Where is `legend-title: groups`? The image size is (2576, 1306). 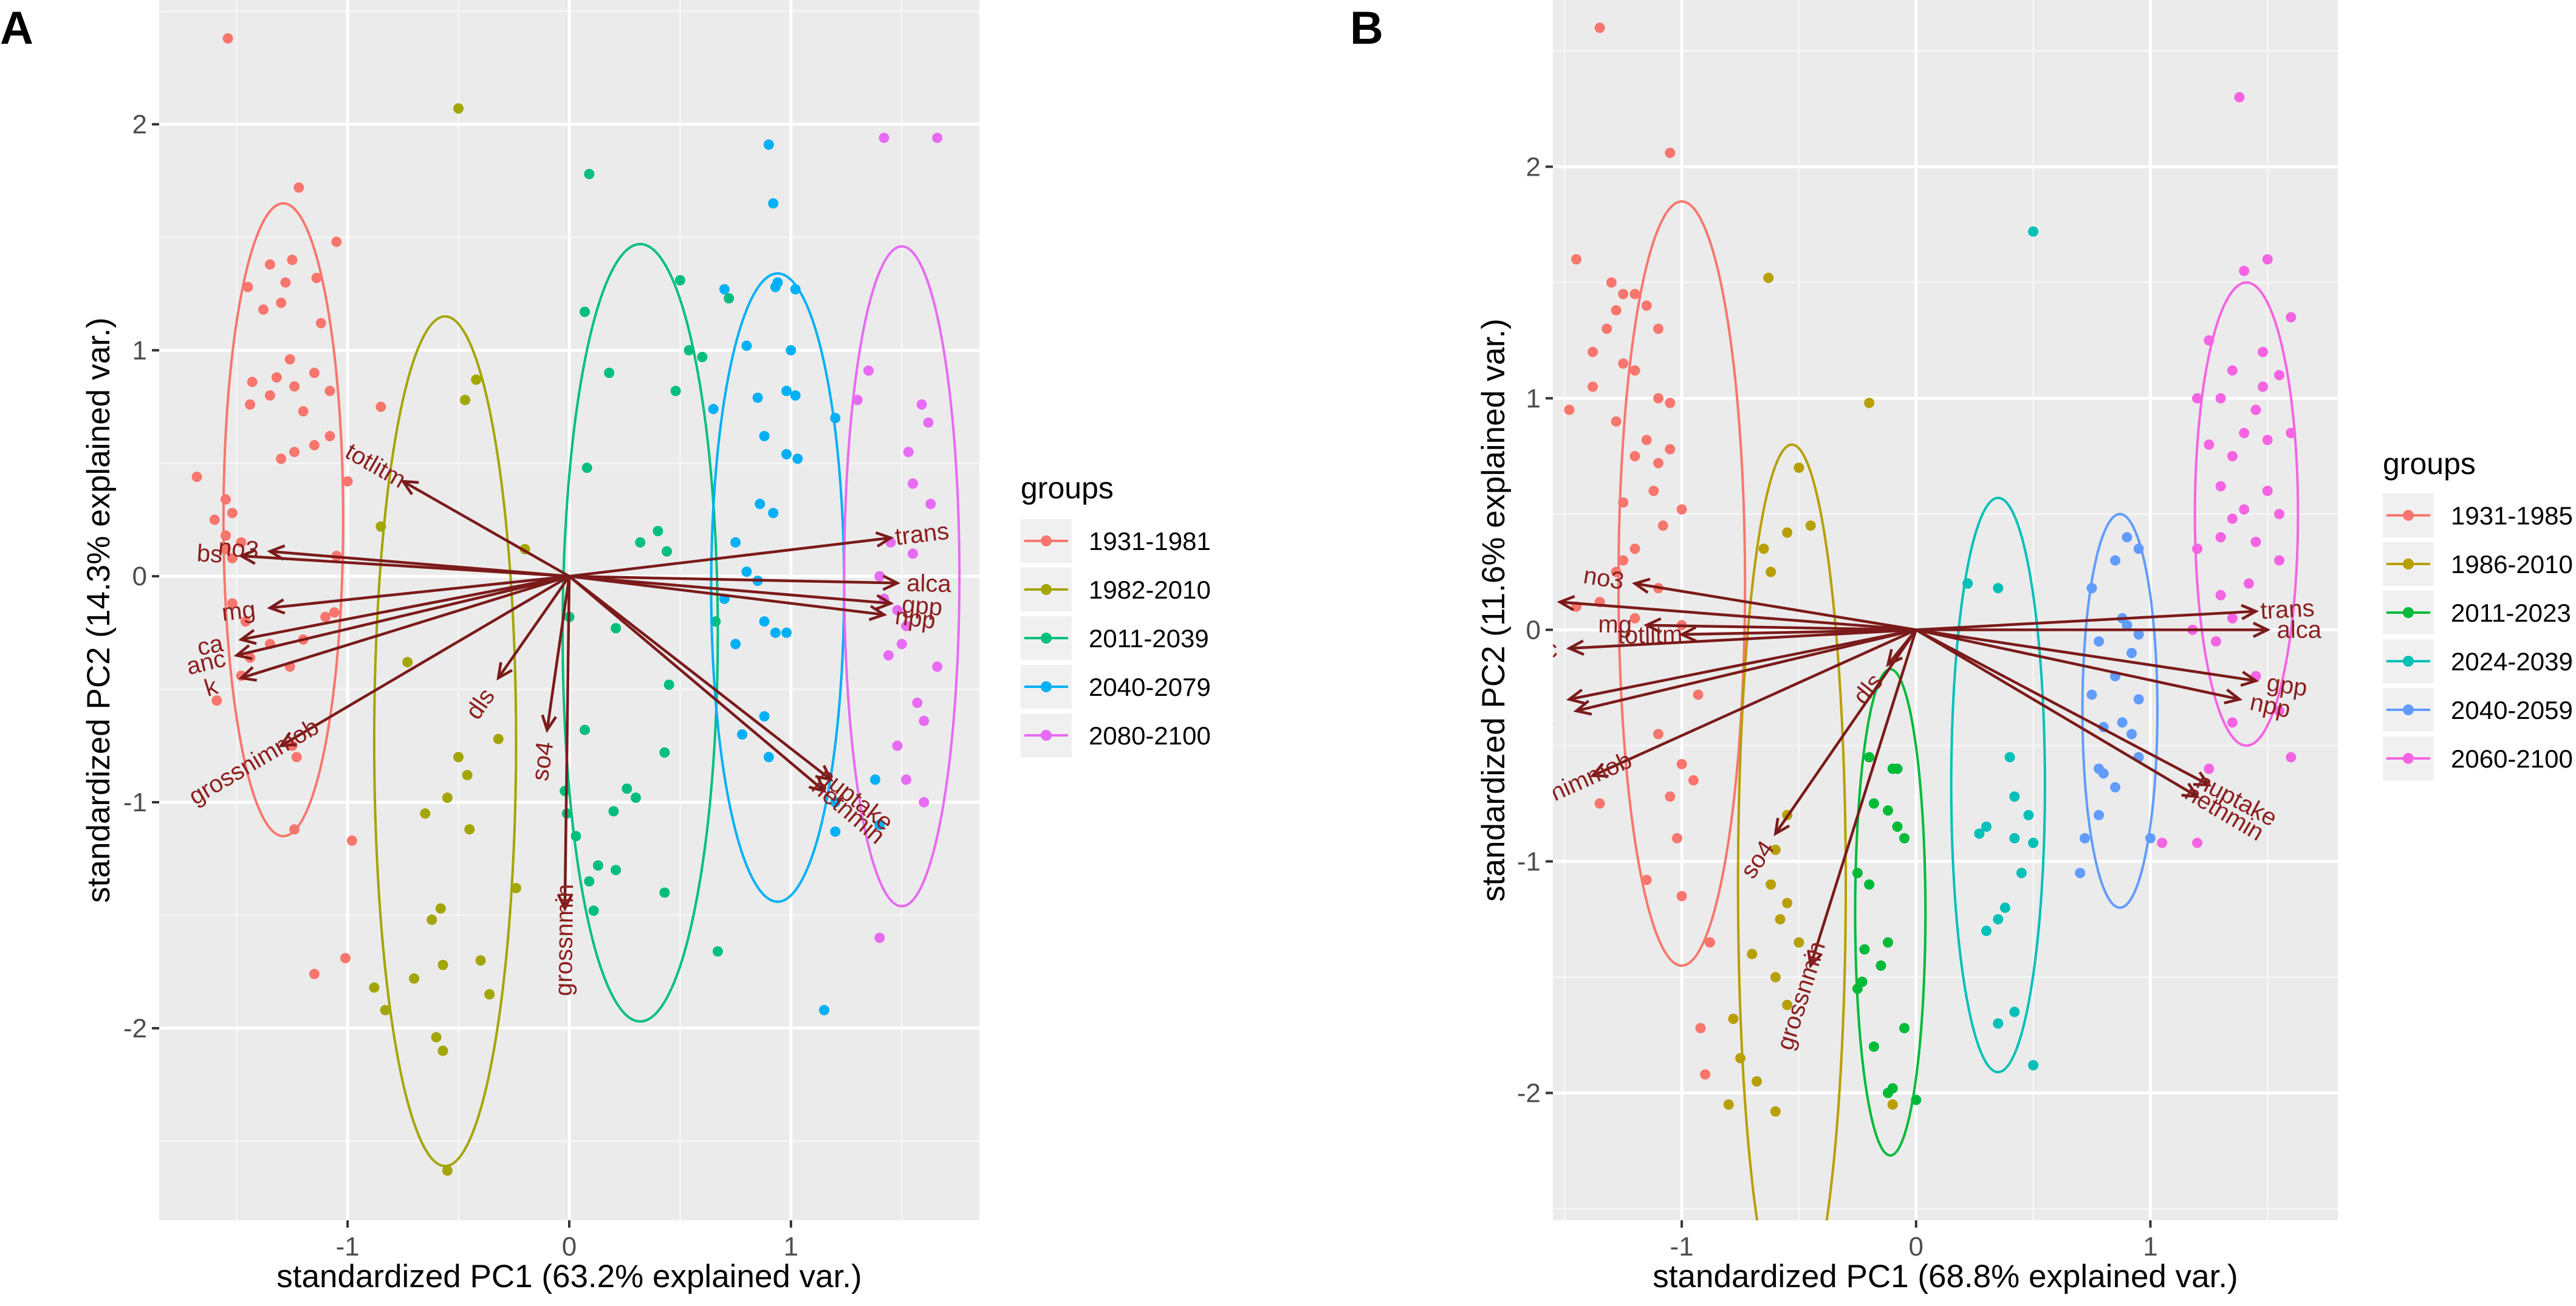 legend-title: groups is located at coordinates (2429, 464).